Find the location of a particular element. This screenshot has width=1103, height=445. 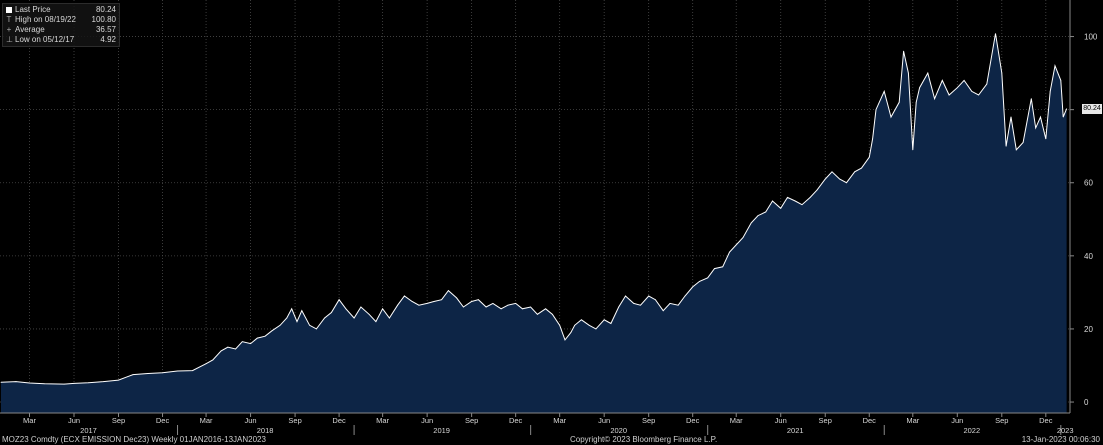

x-year-label: 2023 is located at coordinates (1065, 430).